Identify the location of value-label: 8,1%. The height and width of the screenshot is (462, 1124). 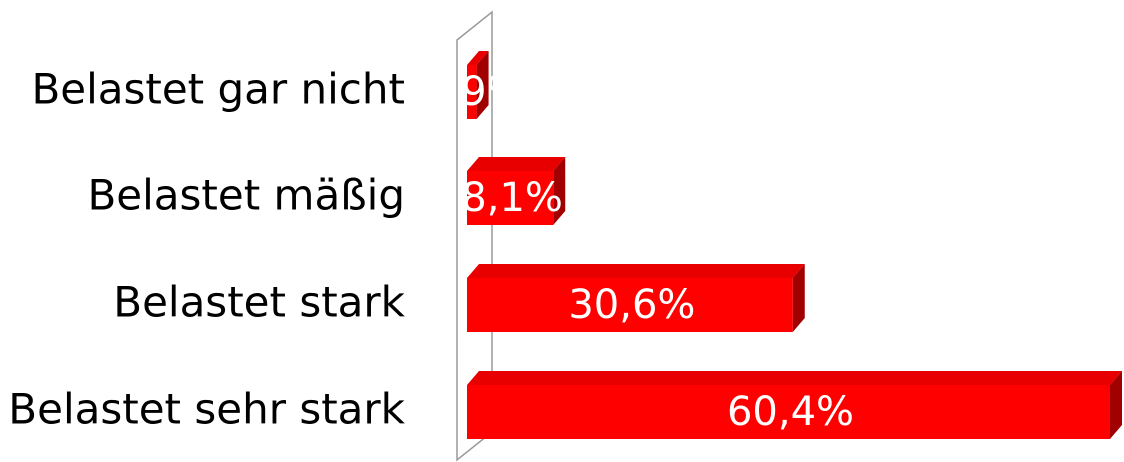
(512, 198).